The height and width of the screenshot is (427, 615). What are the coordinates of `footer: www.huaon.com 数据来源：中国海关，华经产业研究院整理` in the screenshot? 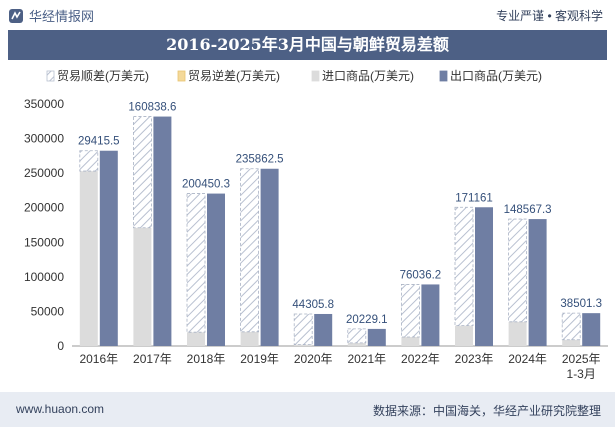 It's located at (307, 409).